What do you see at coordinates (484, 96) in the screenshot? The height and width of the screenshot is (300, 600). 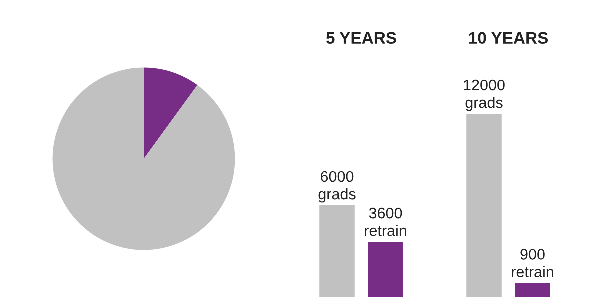 I see `data-label: 12000 grads` at bounding box center [484, 96].